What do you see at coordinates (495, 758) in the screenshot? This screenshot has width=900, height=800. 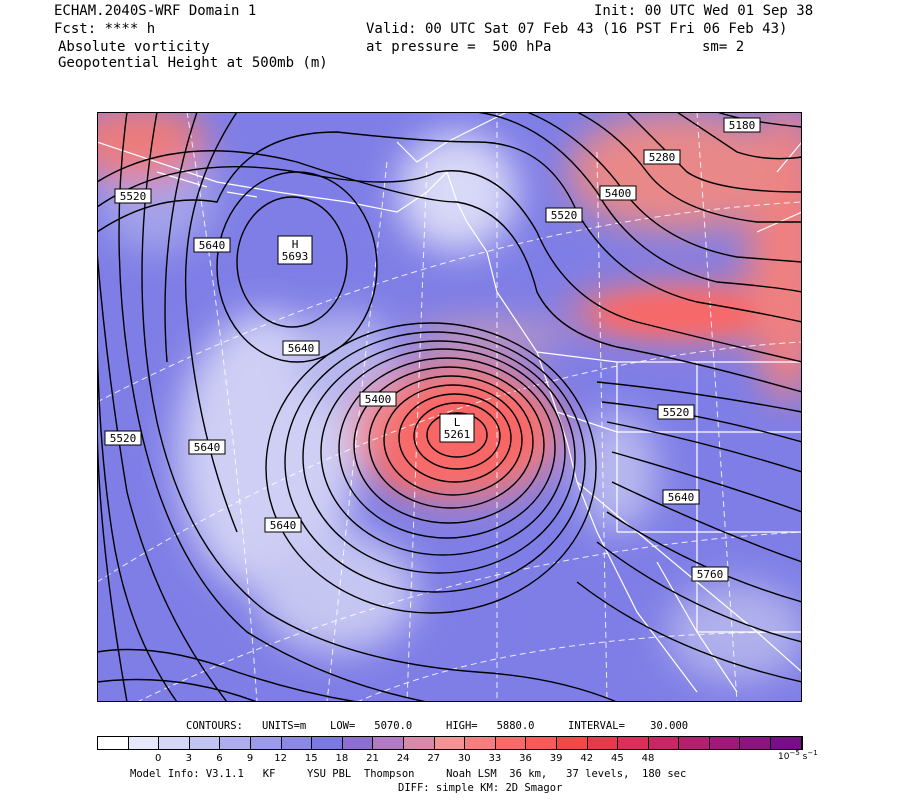 I see `colorbar-tick-label: 33` at bounding box center [495, 758].